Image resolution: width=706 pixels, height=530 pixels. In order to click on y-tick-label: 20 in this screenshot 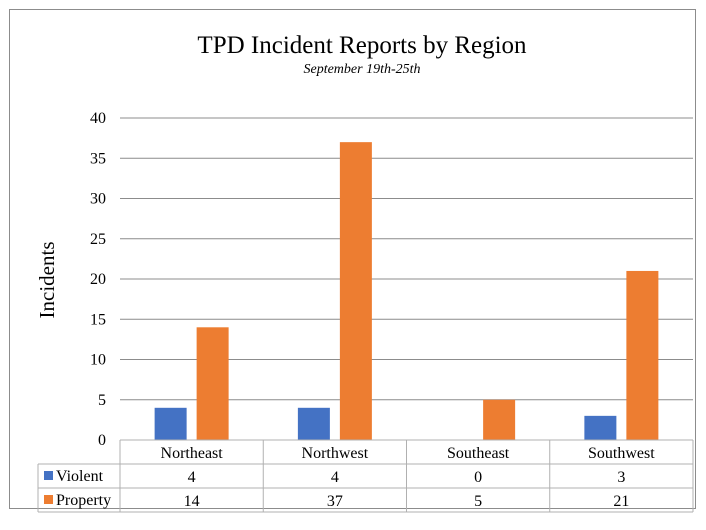, I will do `click(98, 279)`.